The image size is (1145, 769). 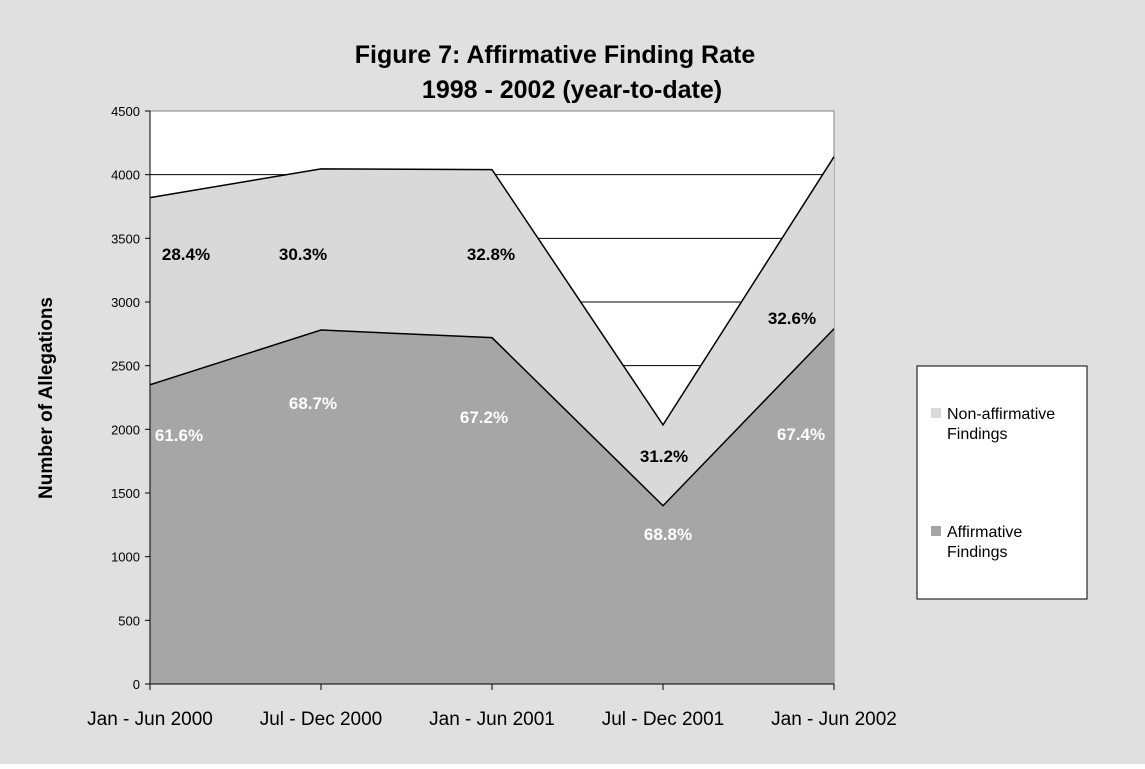 I want to click on legend-swatch-affirmative, so click(x=936, y=531).